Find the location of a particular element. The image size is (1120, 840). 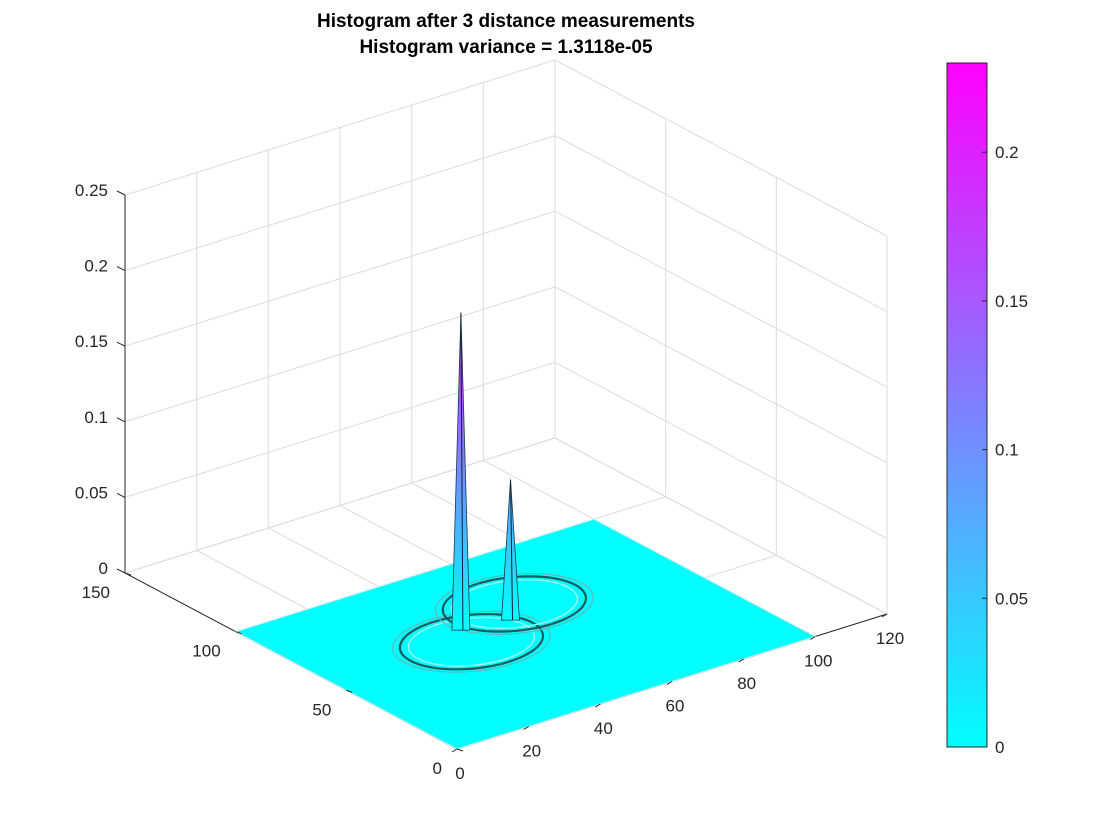

y-tick-label: 0 is located at coordinates (437, 768).